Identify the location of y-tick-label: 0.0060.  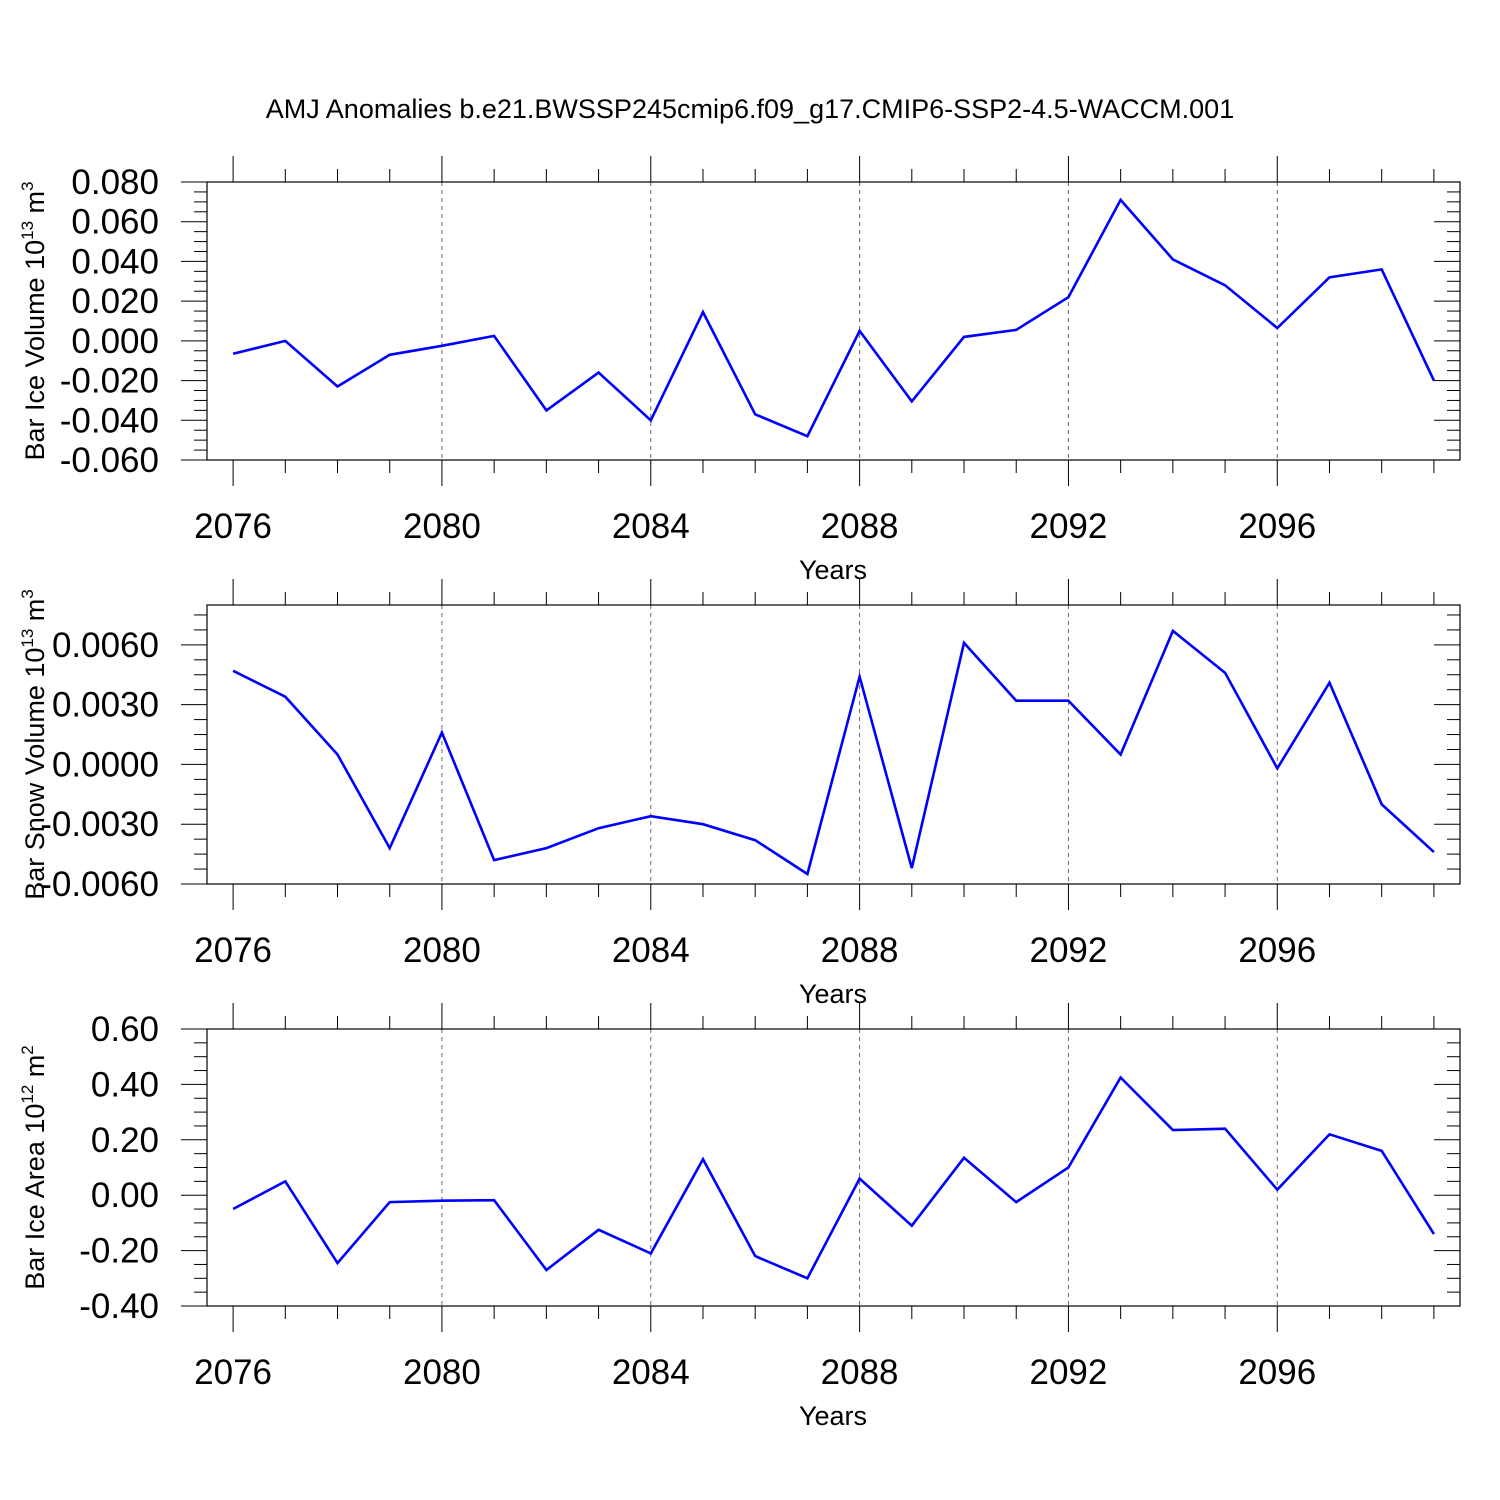
(105, 645).